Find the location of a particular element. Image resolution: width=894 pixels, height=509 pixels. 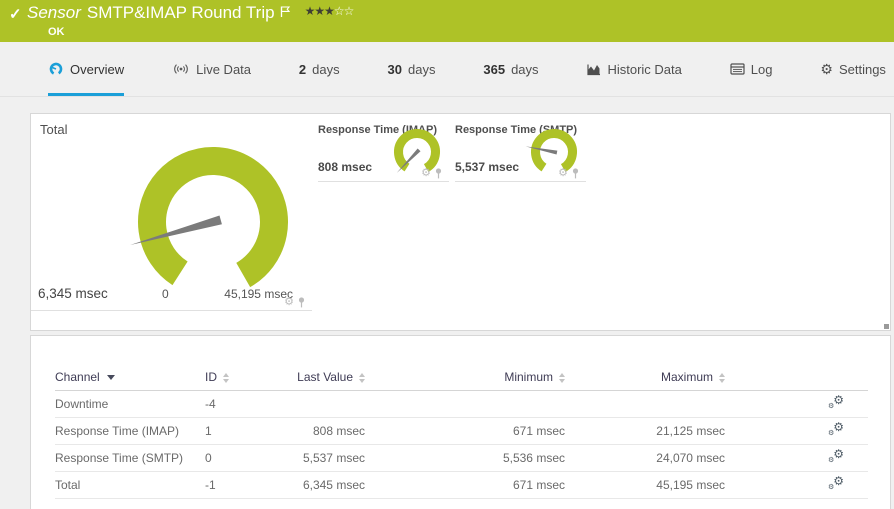

total-gauge is located at coordinates (209, 217).